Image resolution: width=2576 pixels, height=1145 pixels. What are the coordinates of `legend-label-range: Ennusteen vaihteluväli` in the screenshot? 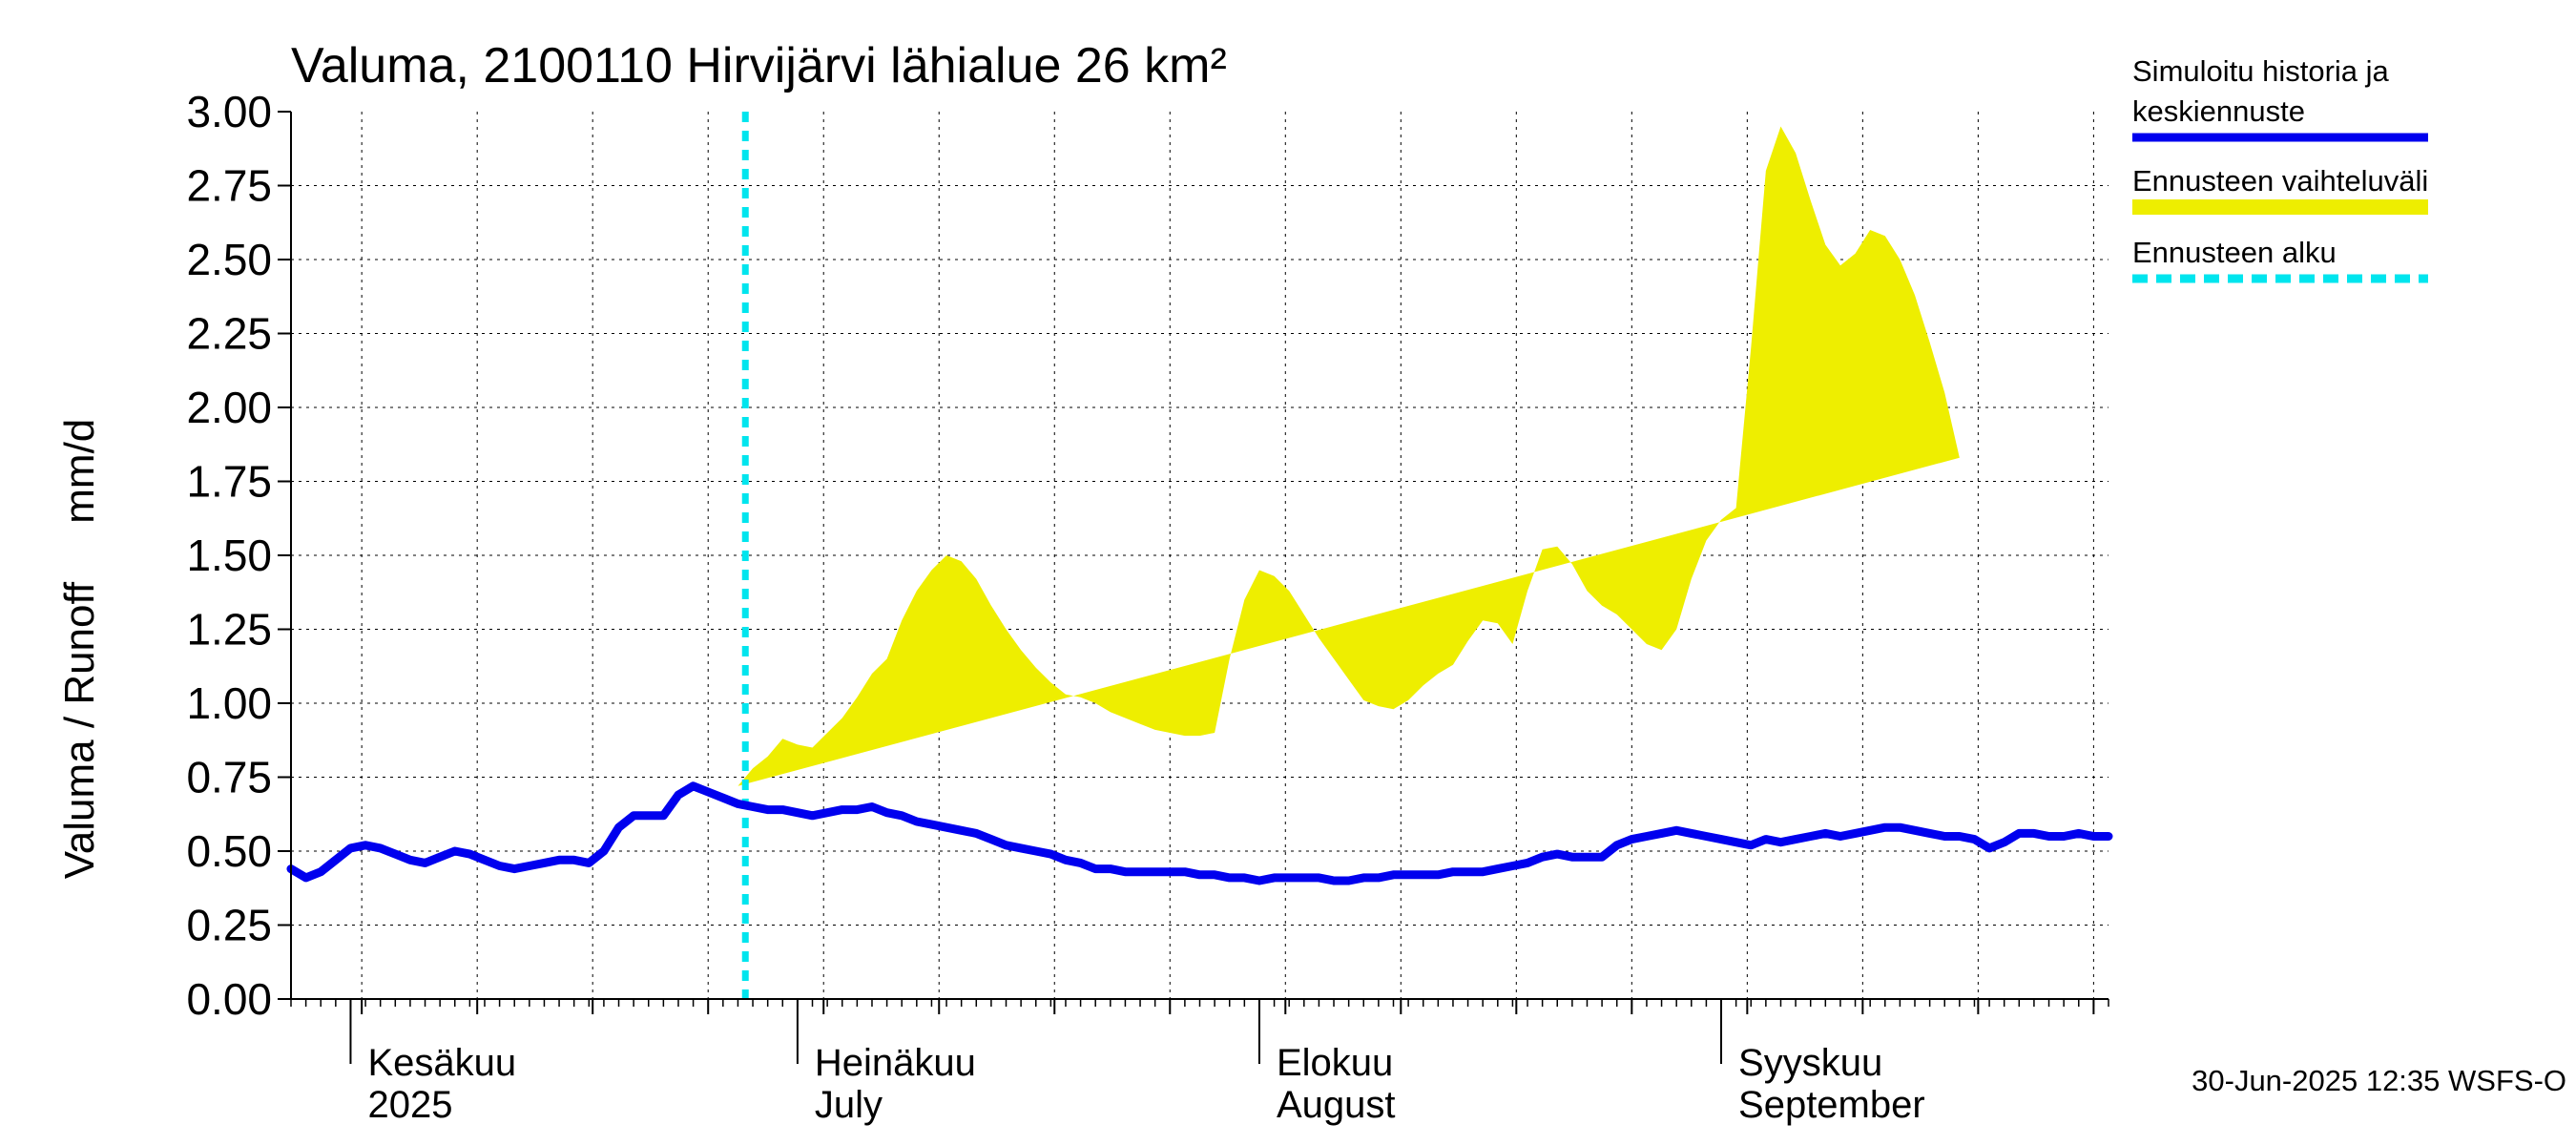 It's located at (2280, 181).